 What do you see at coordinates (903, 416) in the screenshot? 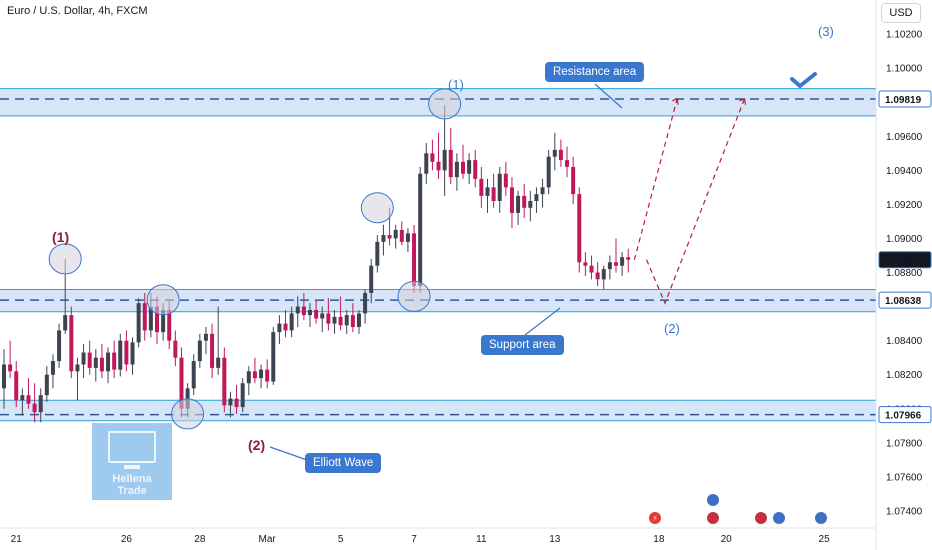
I see `price-tag-label: 1.07966` at bounding box center [903, 416].